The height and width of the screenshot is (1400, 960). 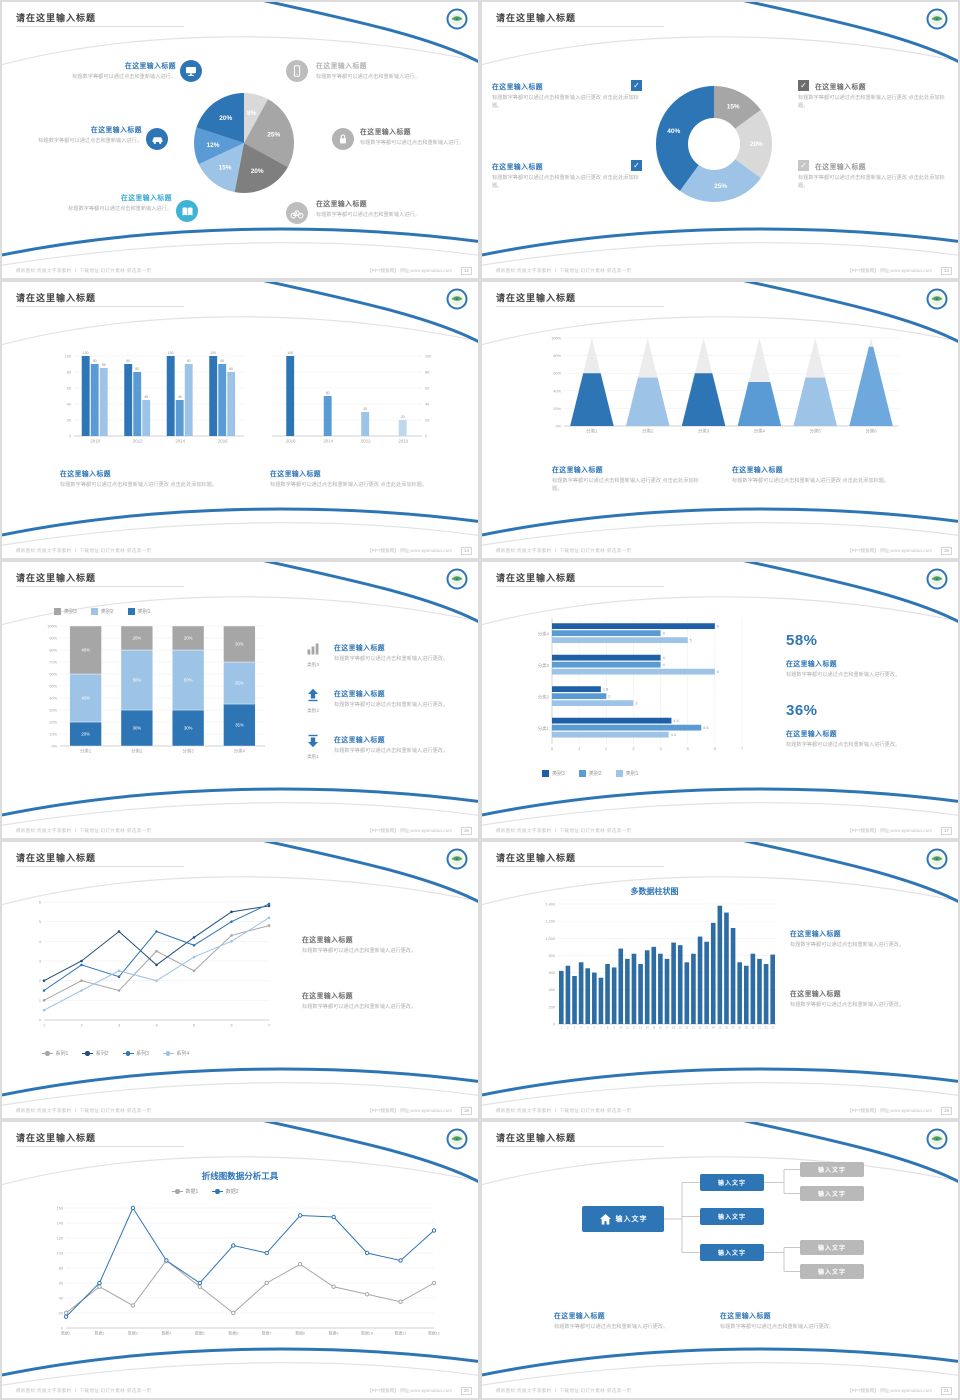 What do you see at coordinates (466, 551) in the screenshot?
I see `page-number: 14` at bounding box center [466, 551].